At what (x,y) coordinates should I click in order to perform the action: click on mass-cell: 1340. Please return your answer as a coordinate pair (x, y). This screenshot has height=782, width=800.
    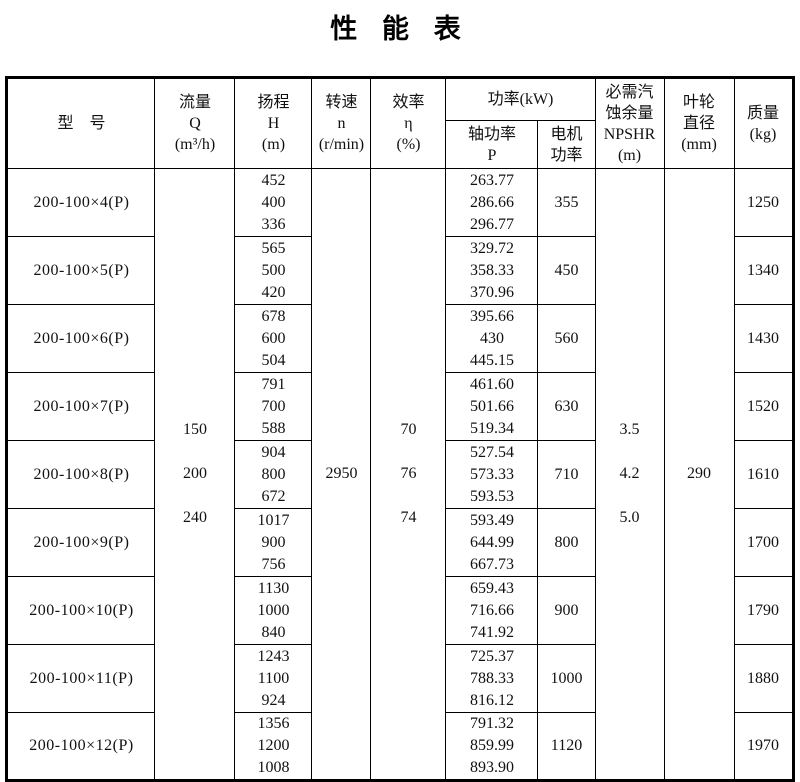
    Looking at the image, I should click on (763, 270).